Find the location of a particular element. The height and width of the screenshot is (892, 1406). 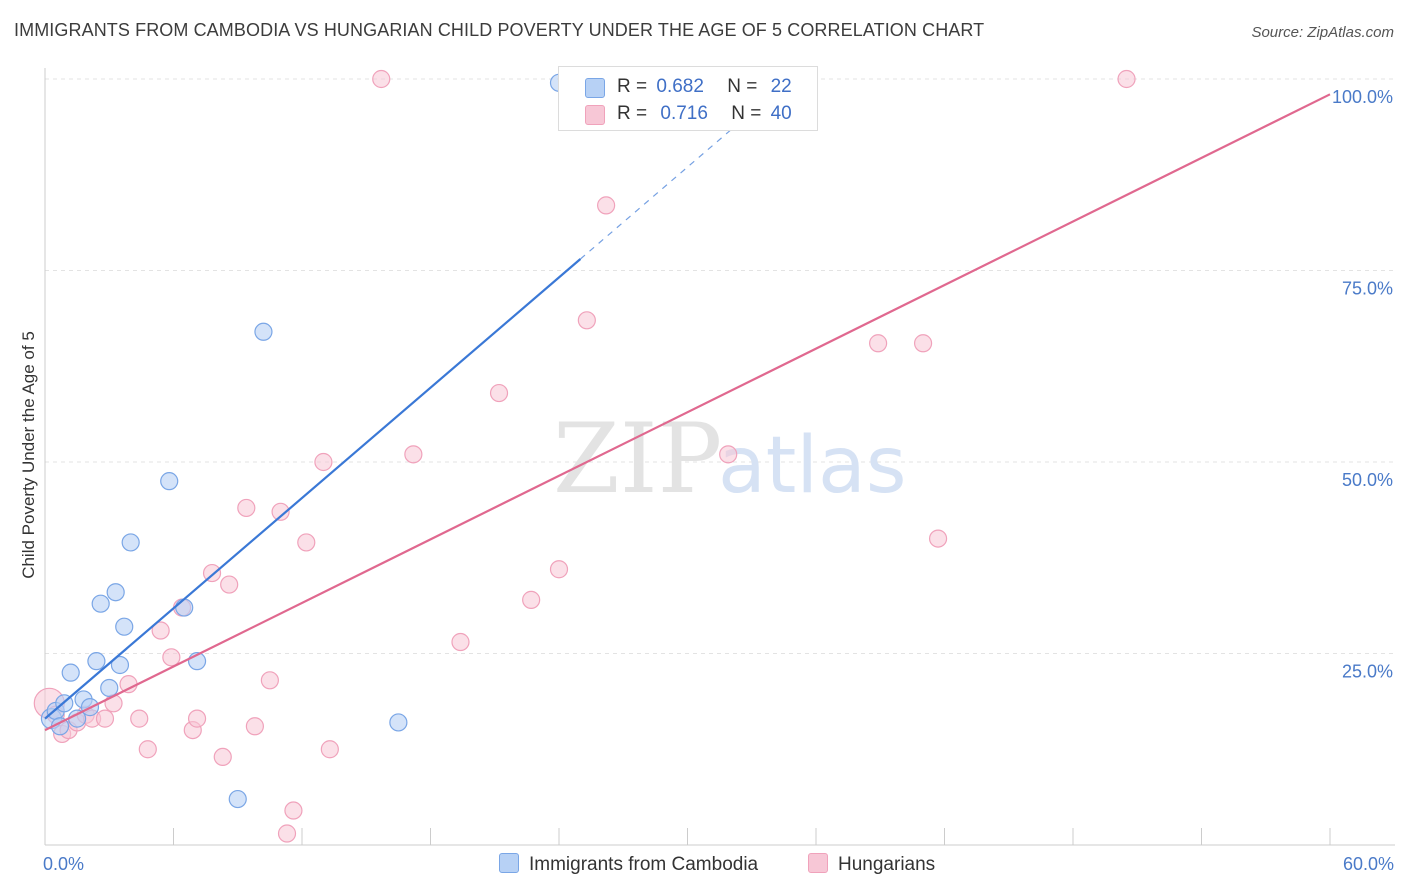

bottom-legend-swatch-hungarians is located at coordinates (818, 863).